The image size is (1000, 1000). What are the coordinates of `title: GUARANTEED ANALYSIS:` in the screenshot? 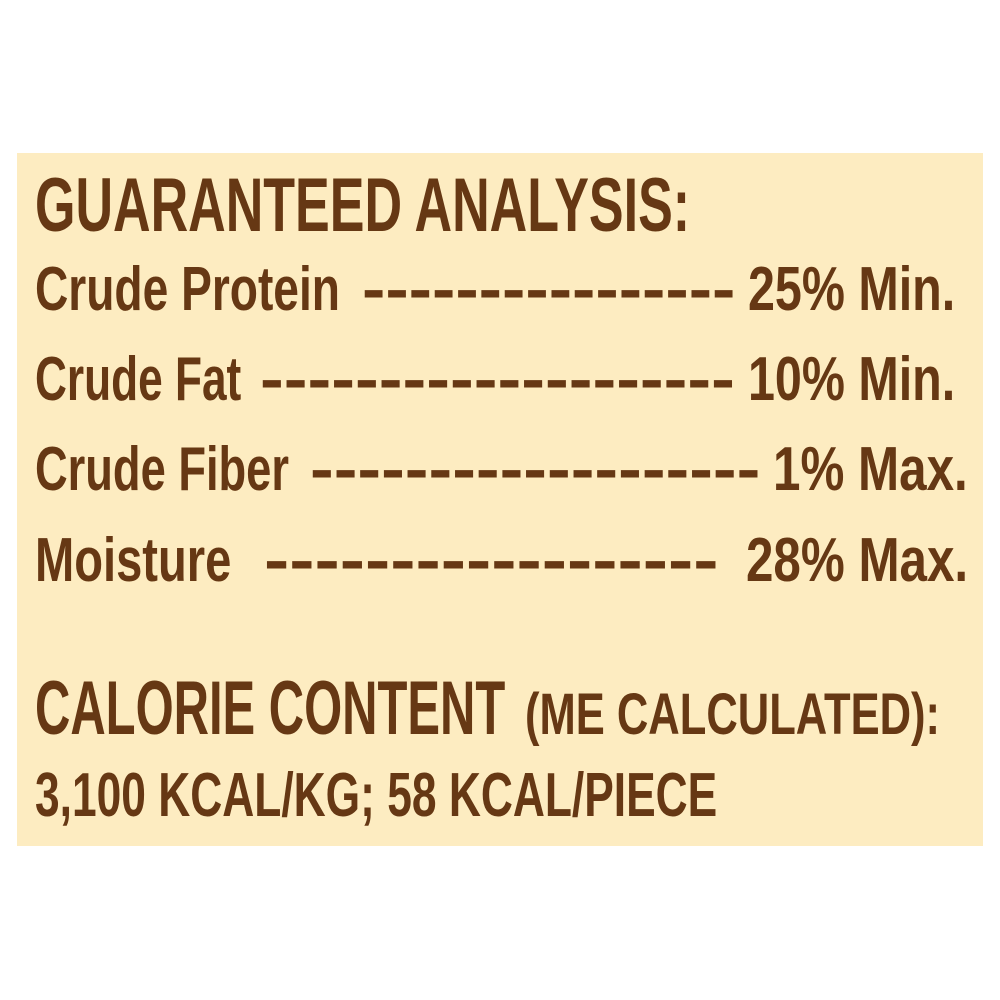 It's located at (363, 205).